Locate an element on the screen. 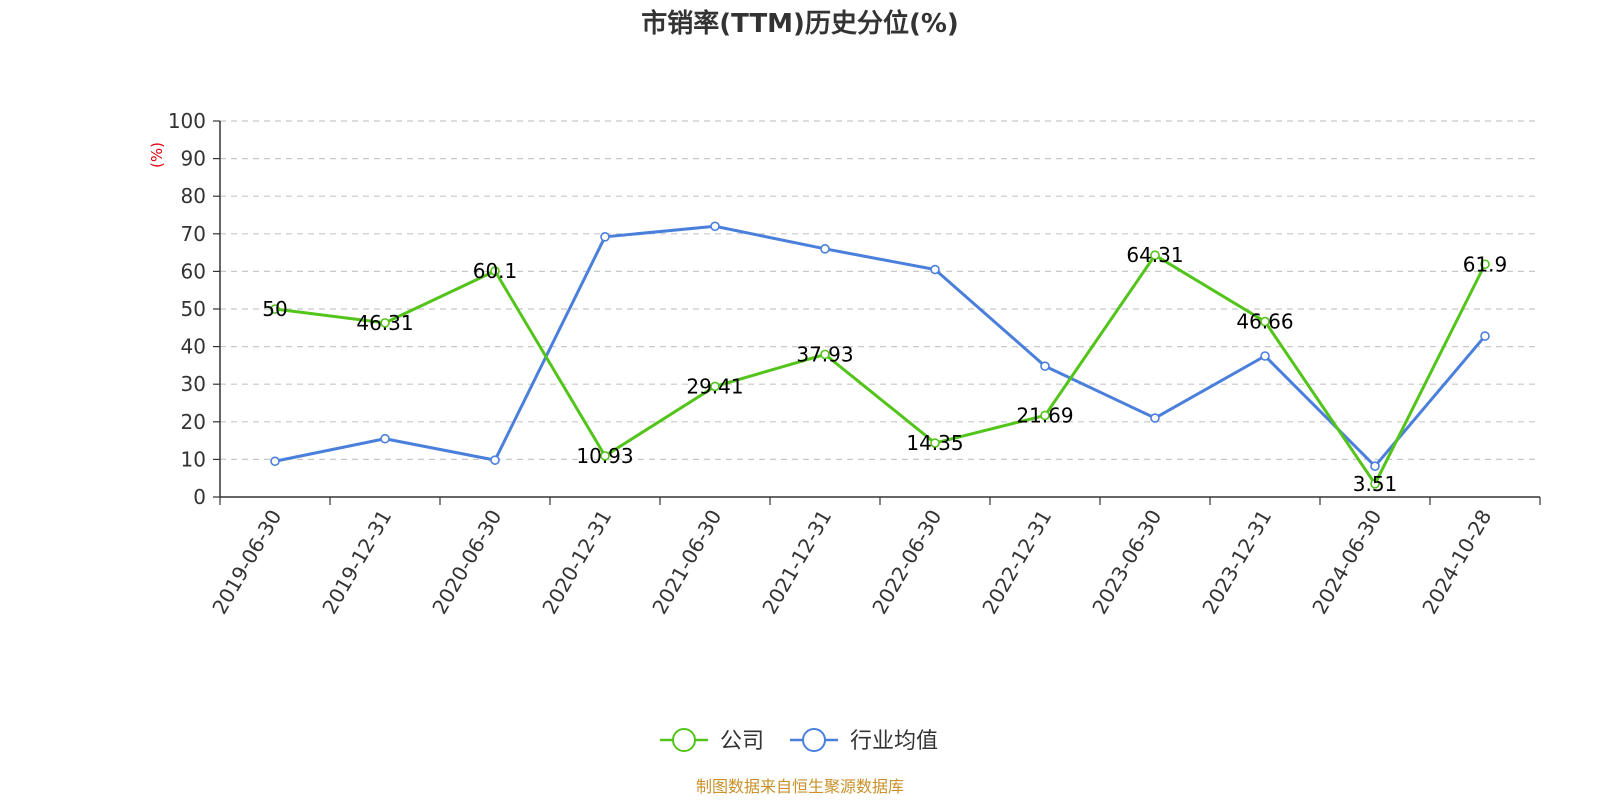  data-label: 60.1 is located at coordinates (495, 271).